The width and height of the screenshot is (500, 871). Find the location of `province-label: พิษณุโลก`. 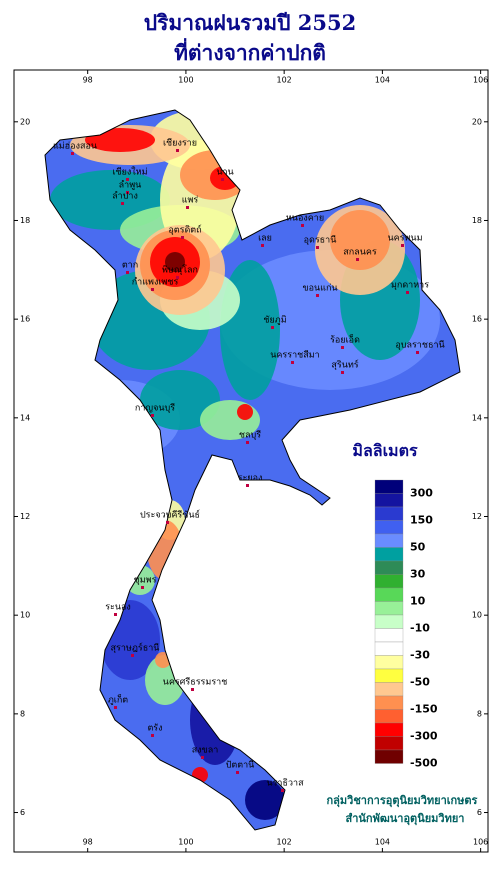

province-label: พิษณุโลก is located at coordinates (180, 270).